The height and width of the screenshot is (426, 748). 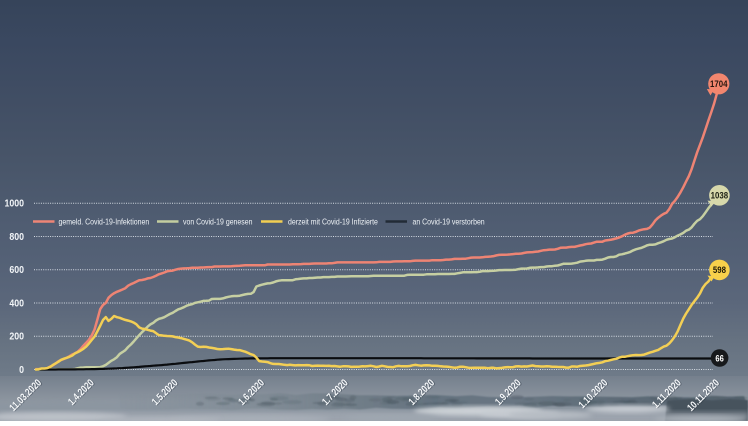 I want to click on svg-text: 1.9.2020, so click(x=508, y=392).